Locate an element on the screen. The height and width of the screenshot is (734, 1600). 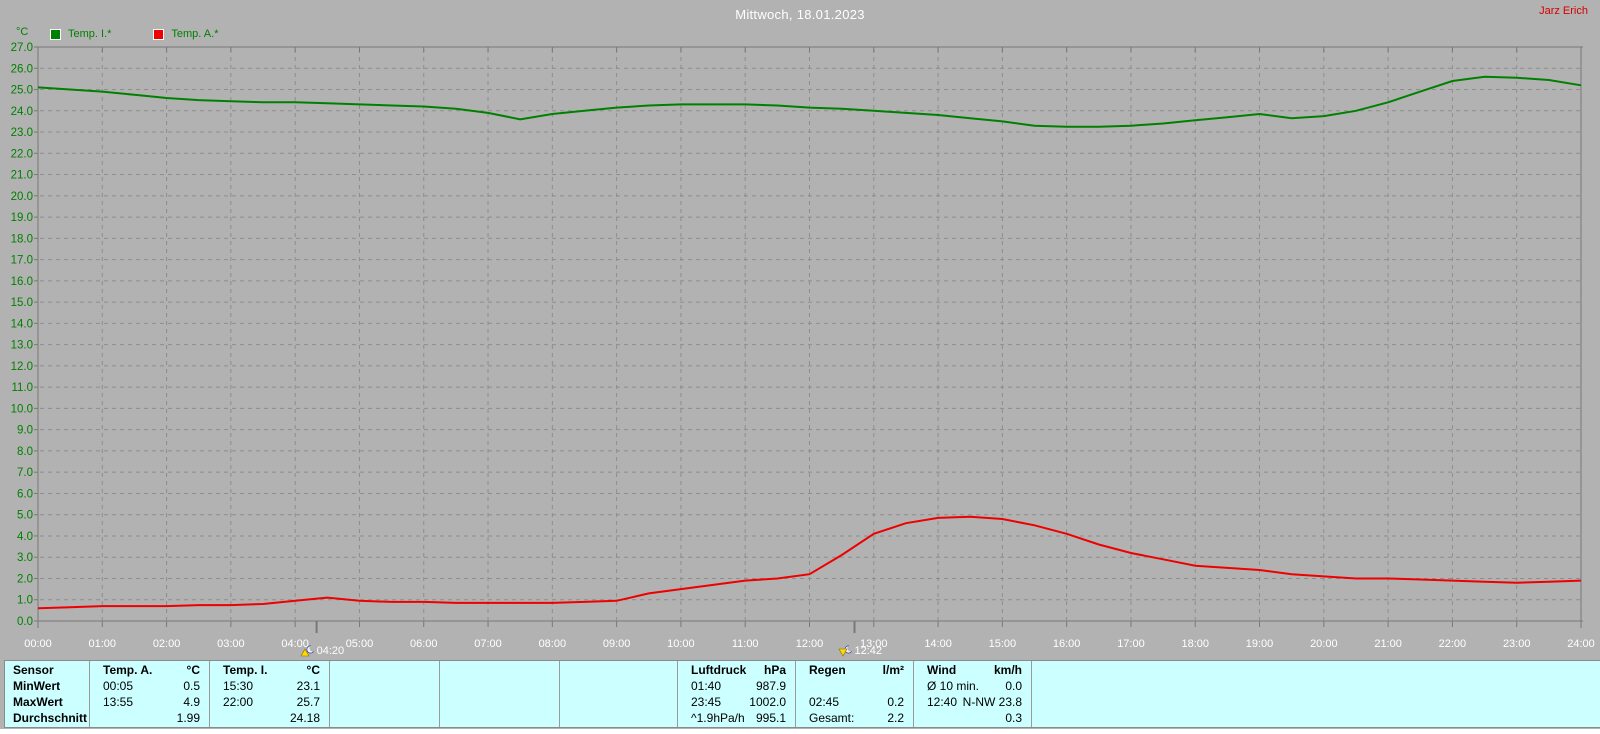
table-cell-row: 23:45 1002.0 is located at coordinates (736, 702).